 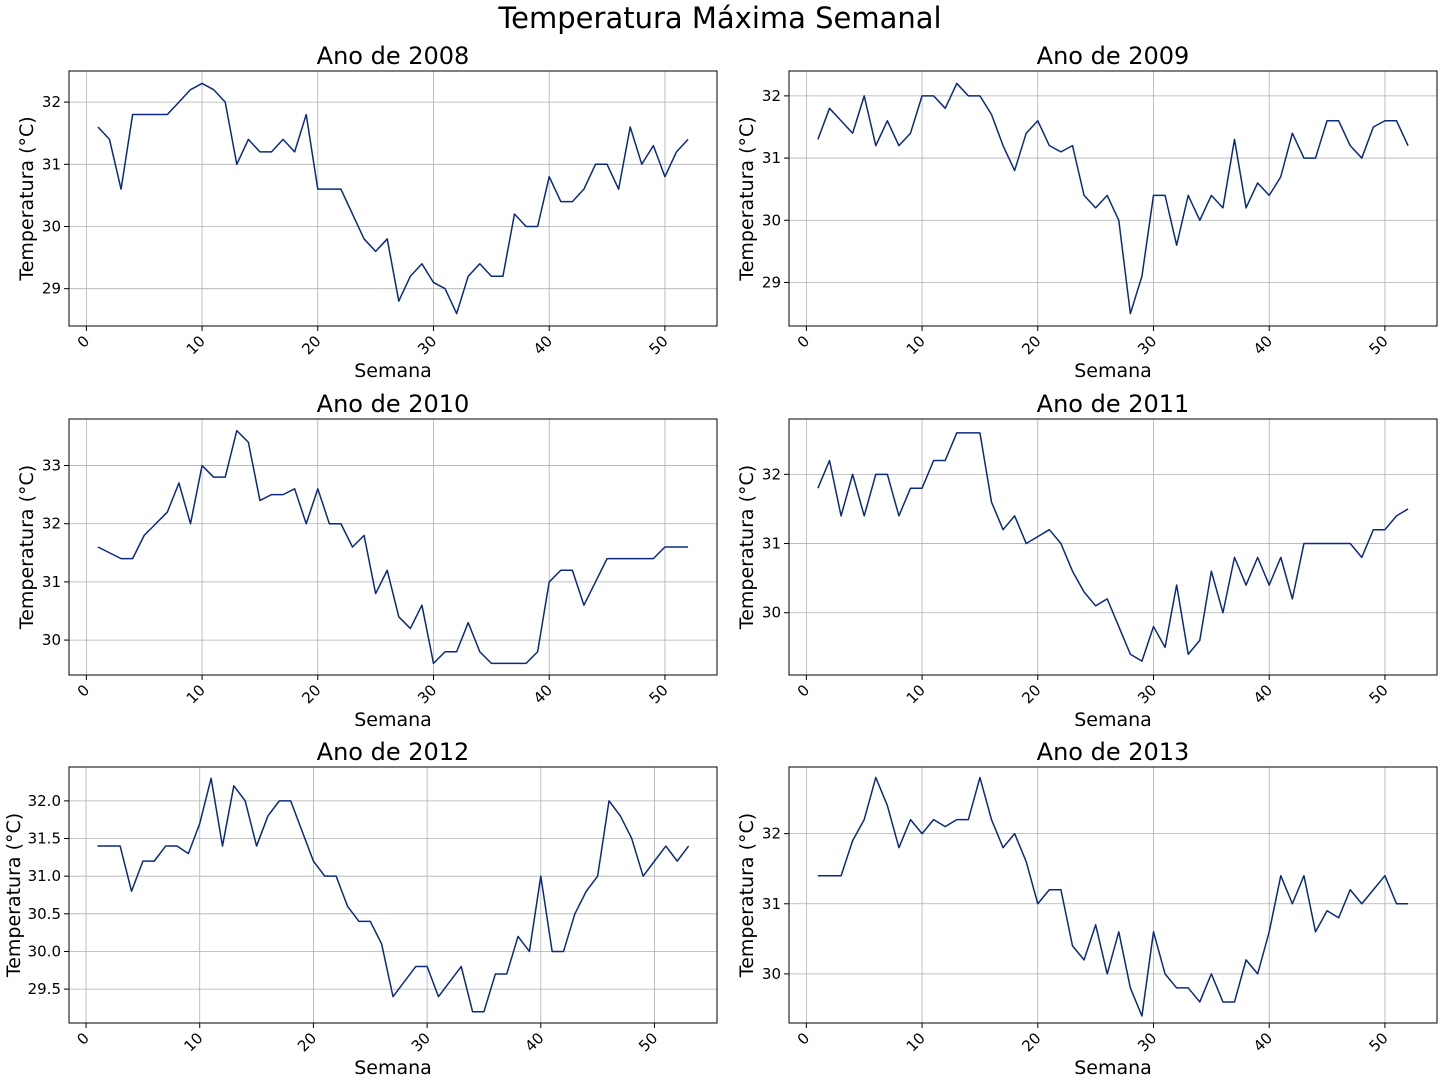 What do you see at coordinates (393, 404) in the screenshot?
I see `subplot-title: Ano de 2010` at bounding box center [393, 404].